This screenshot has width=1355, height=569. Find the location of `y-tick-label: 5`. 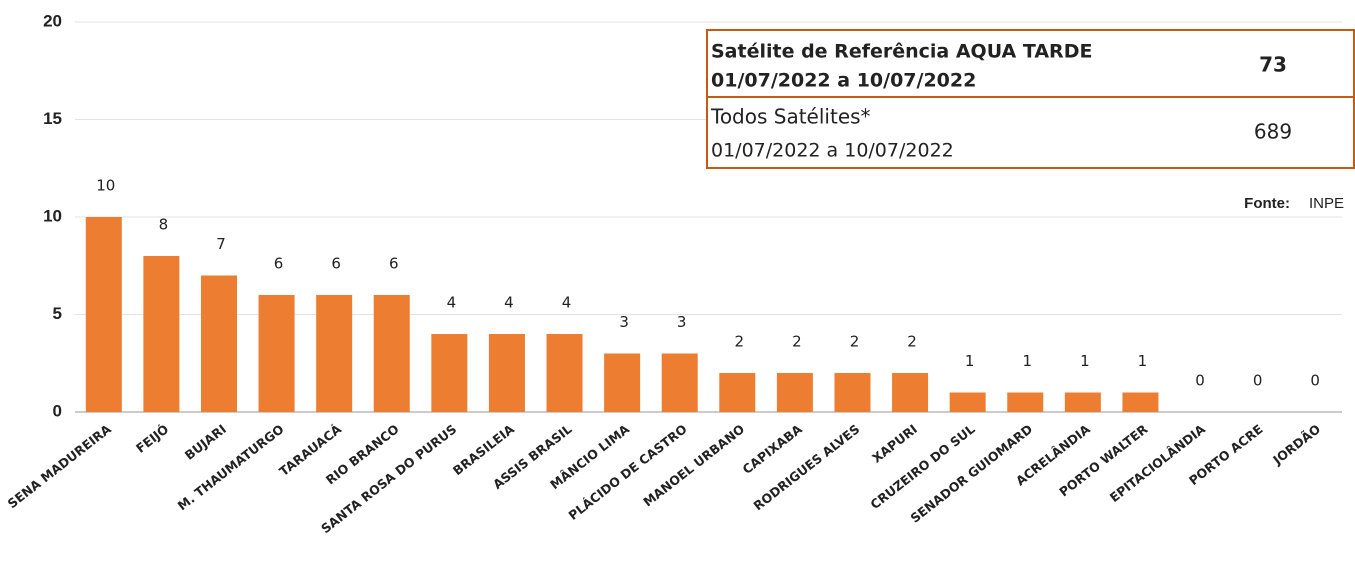

y-tick-label: 5 is located at coordinates (57, 313).